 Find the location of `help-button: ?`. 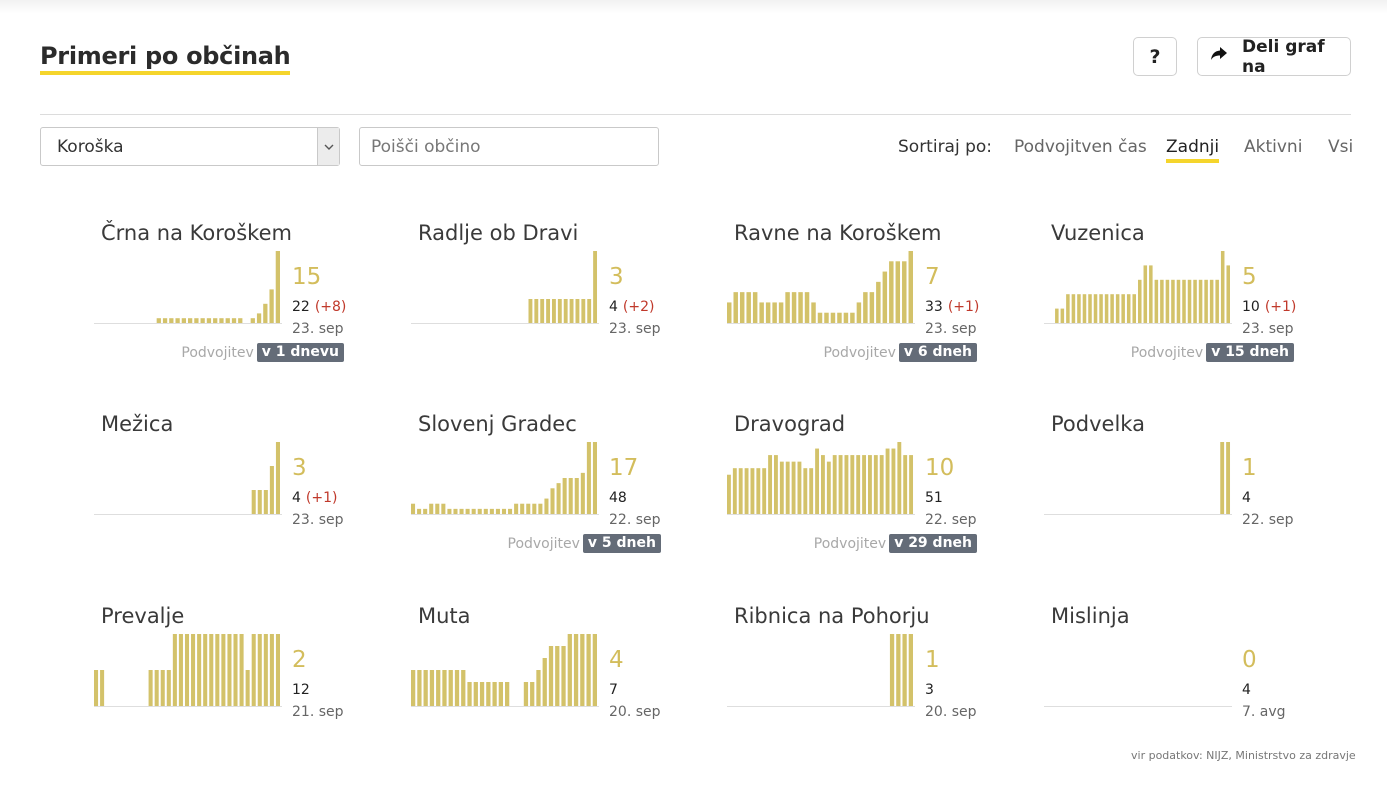

help-button: ? is located at coordinates (1155, 56).